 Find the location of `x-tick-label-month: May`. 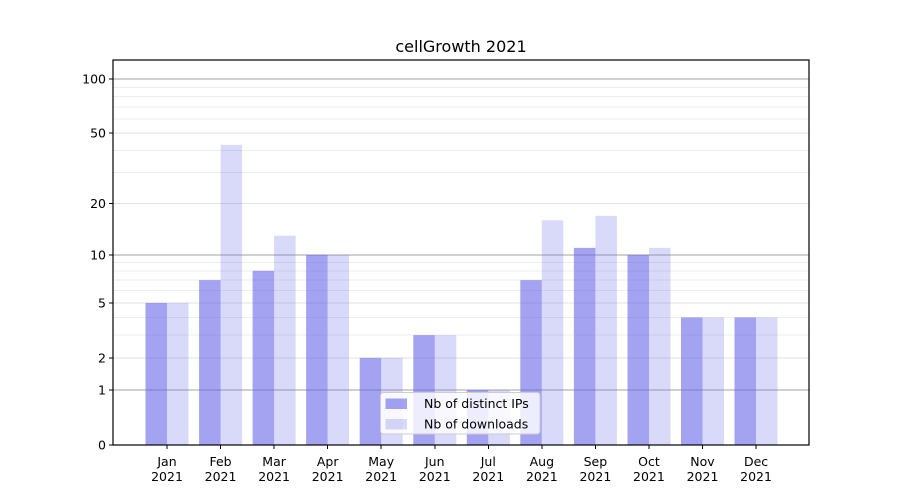

x-tick-label-month: May is located at coordinates (381, 461).